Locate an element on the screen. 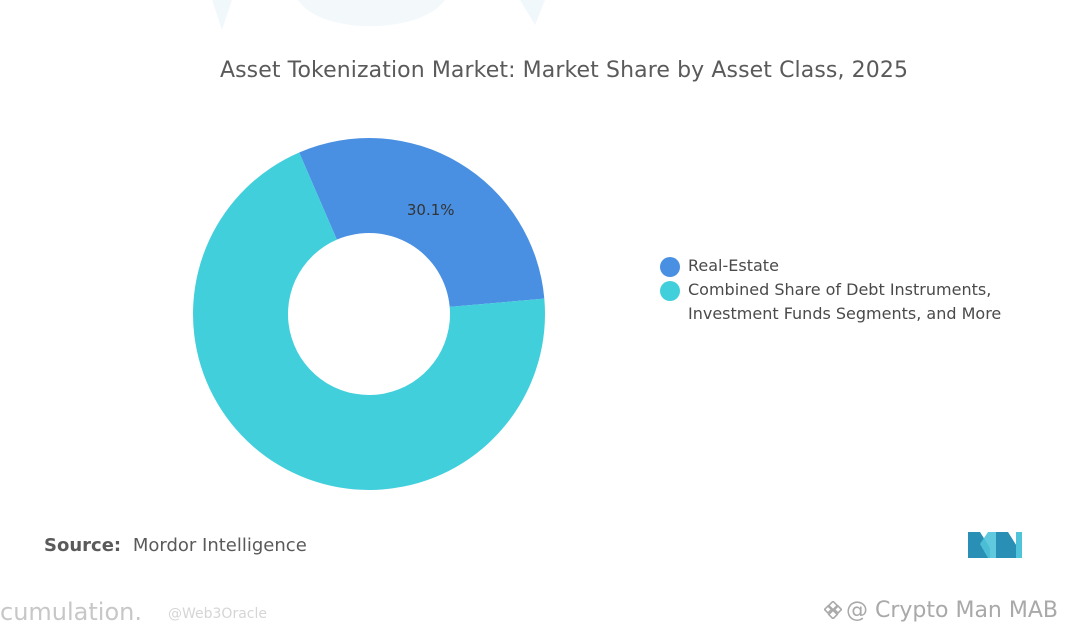 This screenshot has width=1080, height=640. source-line: Source: Mordor Intelligence is located at coordinates (175, 545).